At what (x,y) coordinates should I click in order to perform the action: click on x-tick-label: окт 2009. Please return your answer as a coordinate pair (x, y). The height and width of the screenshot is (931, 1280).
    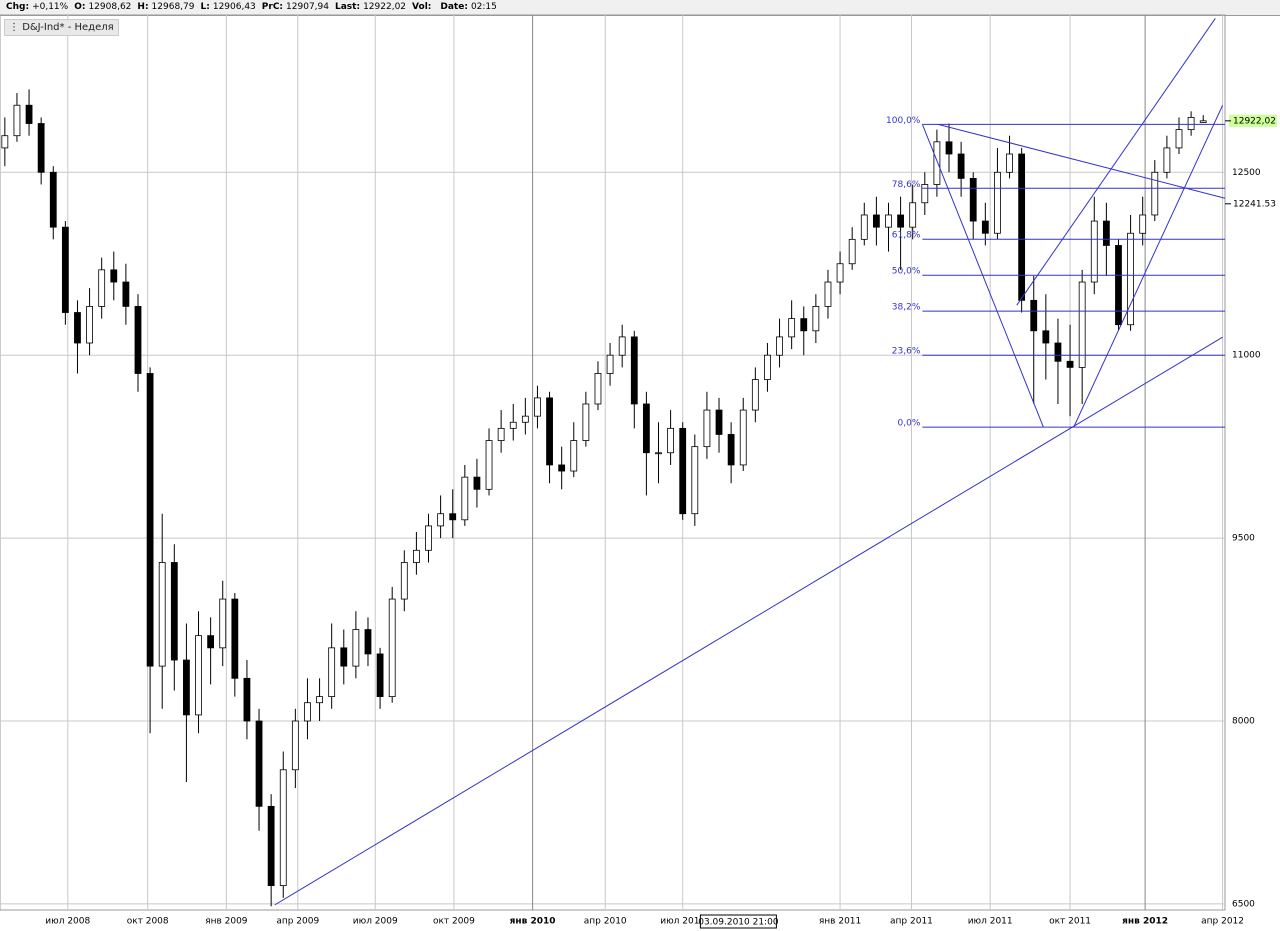
    Looking at the image, I should click on (454, 922).